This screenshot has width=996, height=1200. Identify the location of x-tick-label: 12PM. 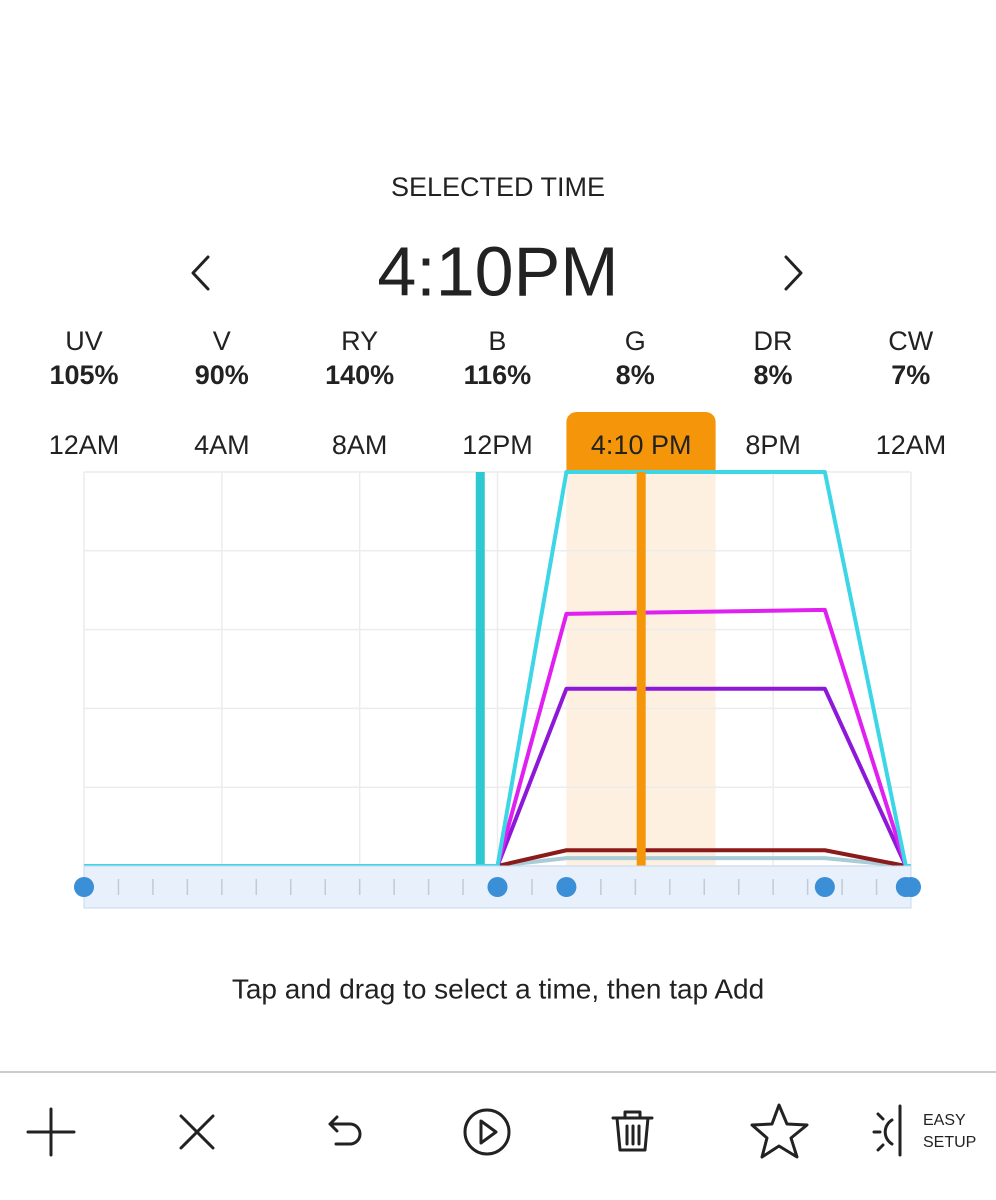
(497, 445).